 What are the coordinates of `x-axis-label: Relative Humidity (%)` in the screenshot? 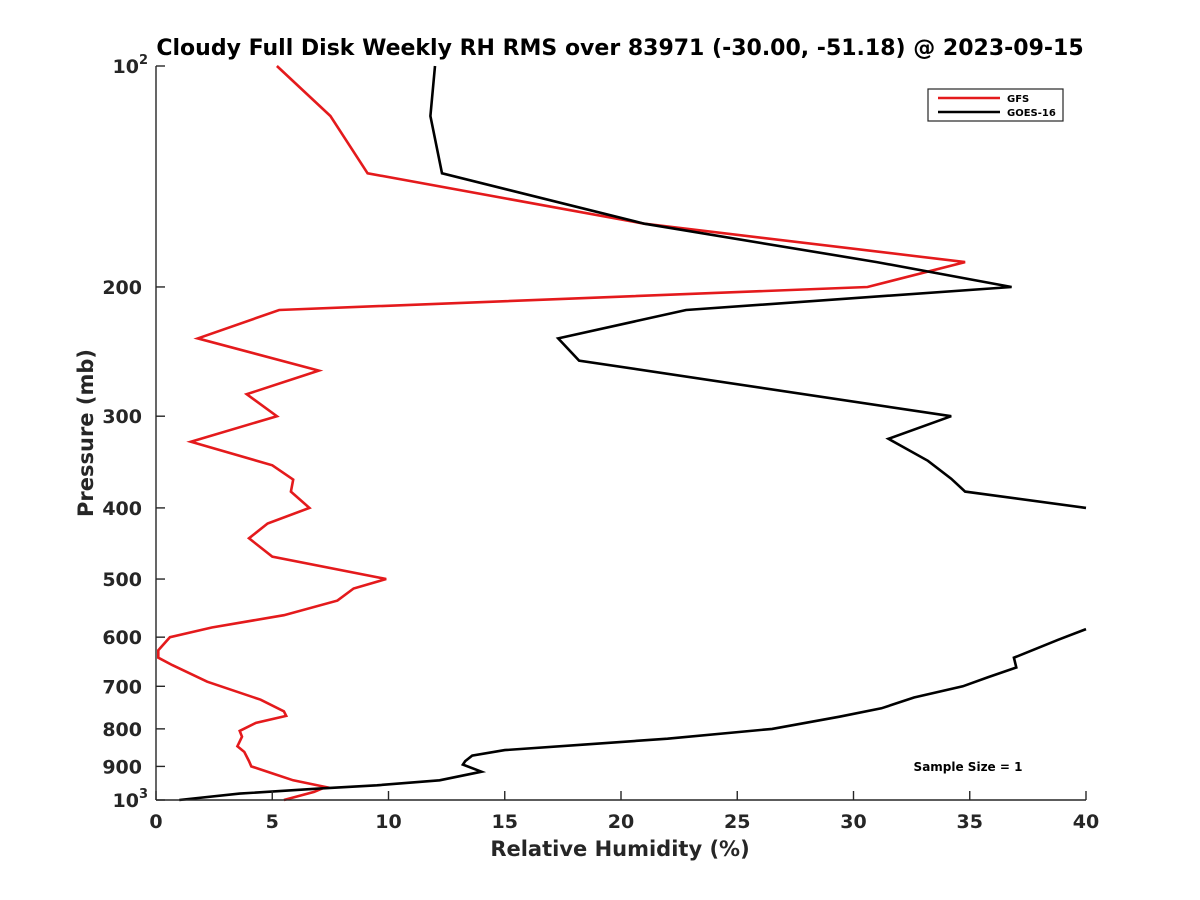 It's located at (619, 849).